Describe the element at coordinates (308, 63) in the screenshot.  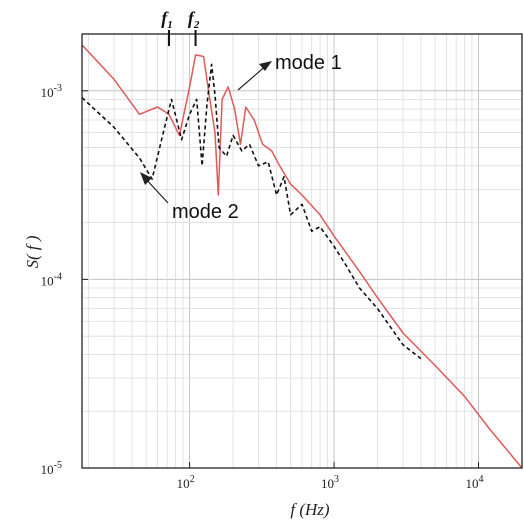
I see `annotation-mode-1: mode 1` at that location.